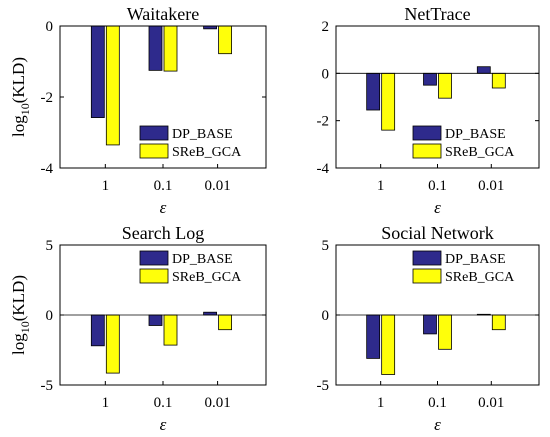  Describe the element at coordinates (437, 233) in the screenshot. I see `chart-title: Social Network` at that location.